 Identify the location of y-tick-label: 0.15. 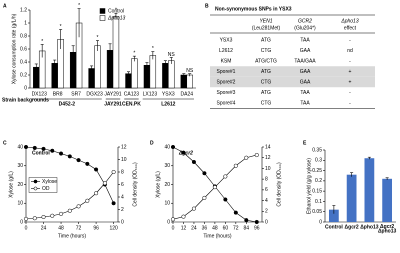
(317, 191).